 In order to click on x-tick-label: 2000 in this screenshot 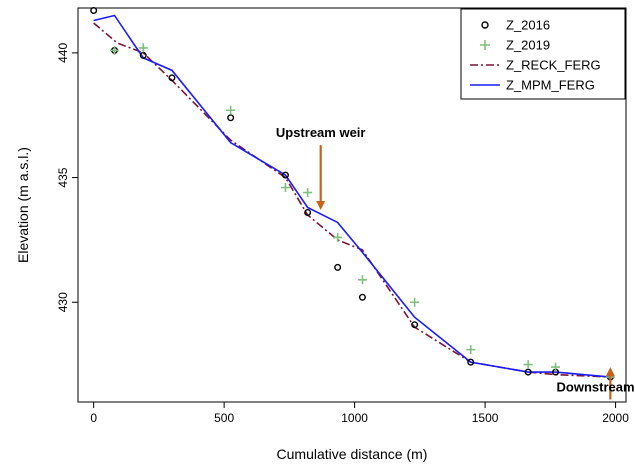, I will do `click(615, 418)`.